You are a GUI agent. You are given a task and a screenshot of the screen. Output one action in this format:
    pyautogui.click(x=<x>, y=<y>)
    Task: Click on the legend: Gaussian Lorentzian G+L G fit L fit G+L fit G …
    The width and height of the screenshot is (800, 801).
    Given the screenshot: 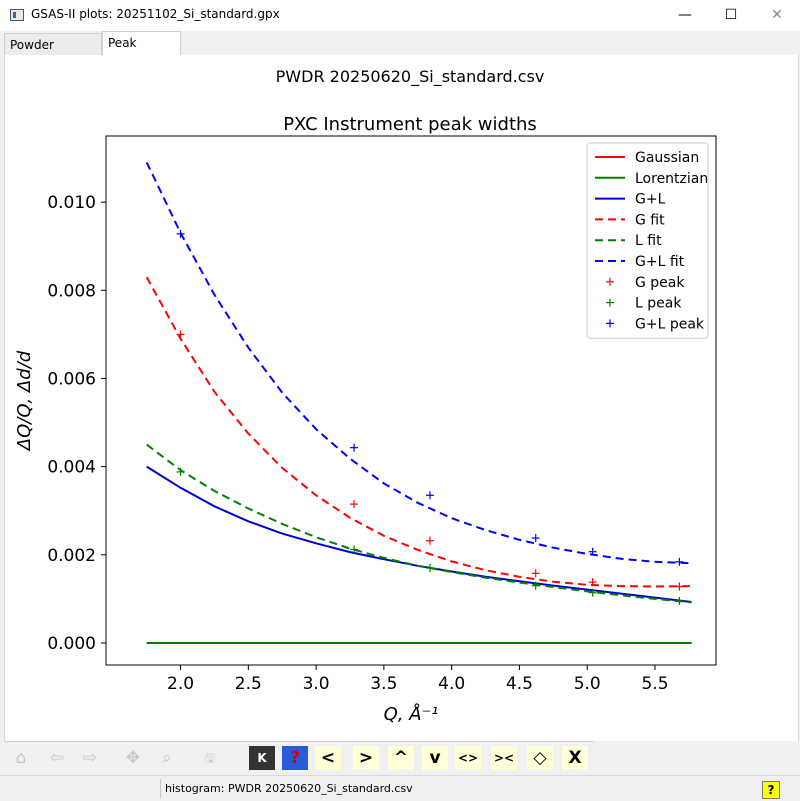 What is the action you would take?
    pyautogui.click(x=647, y=240)
    